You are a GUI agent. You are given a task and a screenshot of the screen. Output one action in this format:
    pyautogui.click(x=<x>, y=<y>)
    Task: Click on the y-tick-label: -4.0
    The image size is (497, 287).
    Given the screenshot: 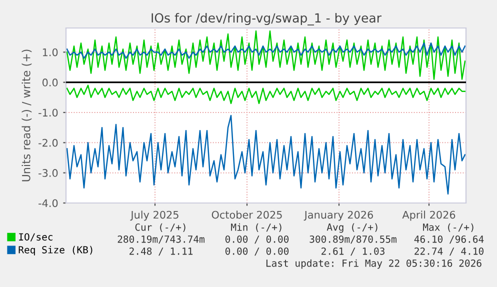 What is the action you would take?
    pyautogui.click(x=48, y=203)
    